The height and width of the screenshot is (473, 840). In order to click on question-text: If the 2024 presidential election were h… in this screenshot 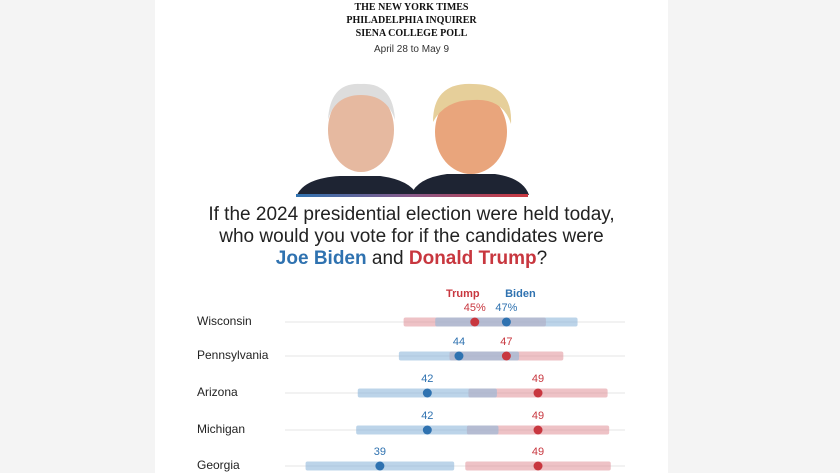, I will do `click(411, 225)`.